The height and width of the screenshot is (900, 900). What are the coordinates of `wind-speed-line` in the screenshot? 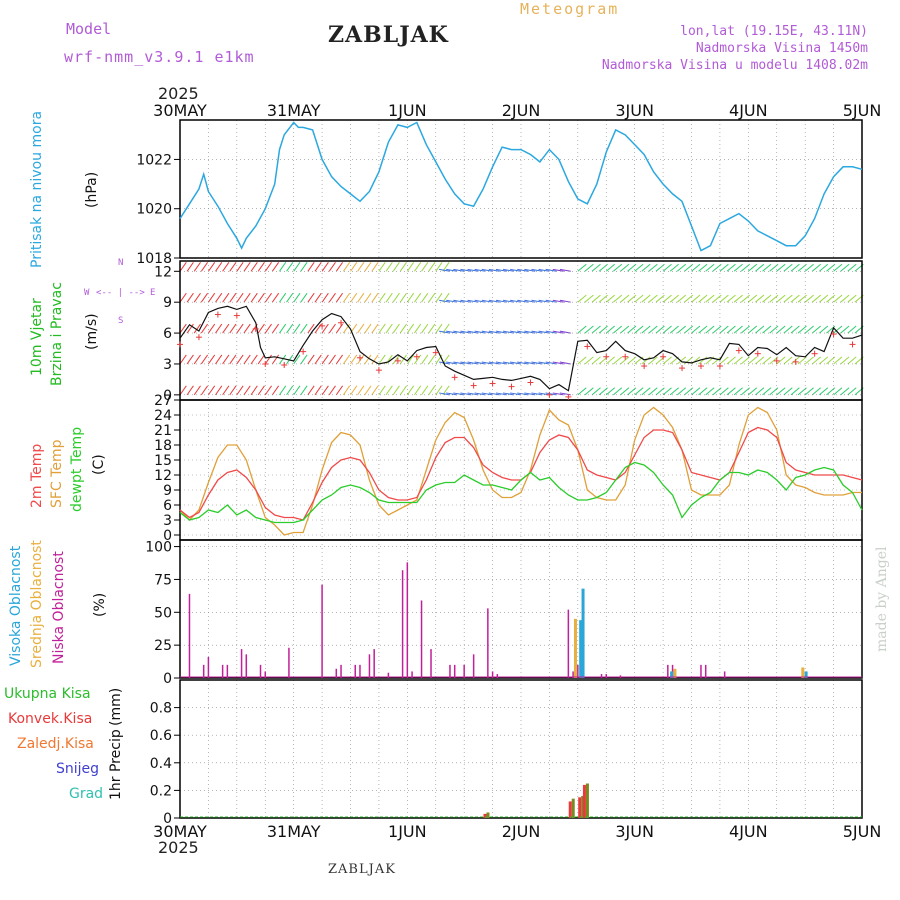 It's located at (521, 348).